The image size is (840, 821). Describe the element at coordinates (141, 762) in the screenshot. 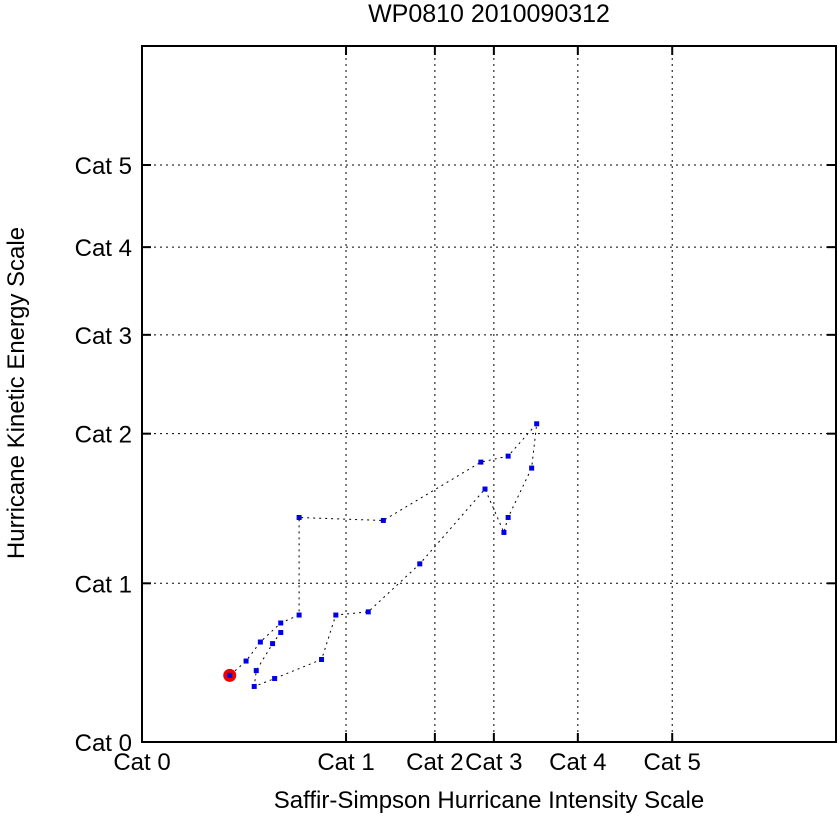

I see `x-tick-label-cat-0: Cat 0` at that location.